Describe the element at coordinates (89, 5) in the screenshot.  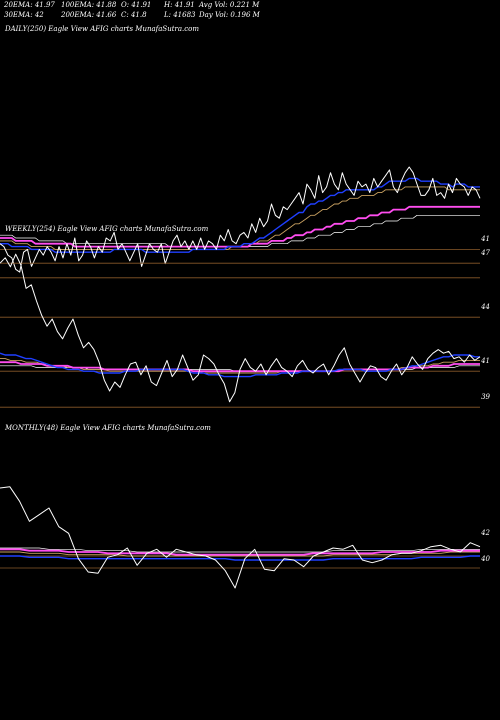
I see `header-100ema: 100EMA: 41.88` at that location.